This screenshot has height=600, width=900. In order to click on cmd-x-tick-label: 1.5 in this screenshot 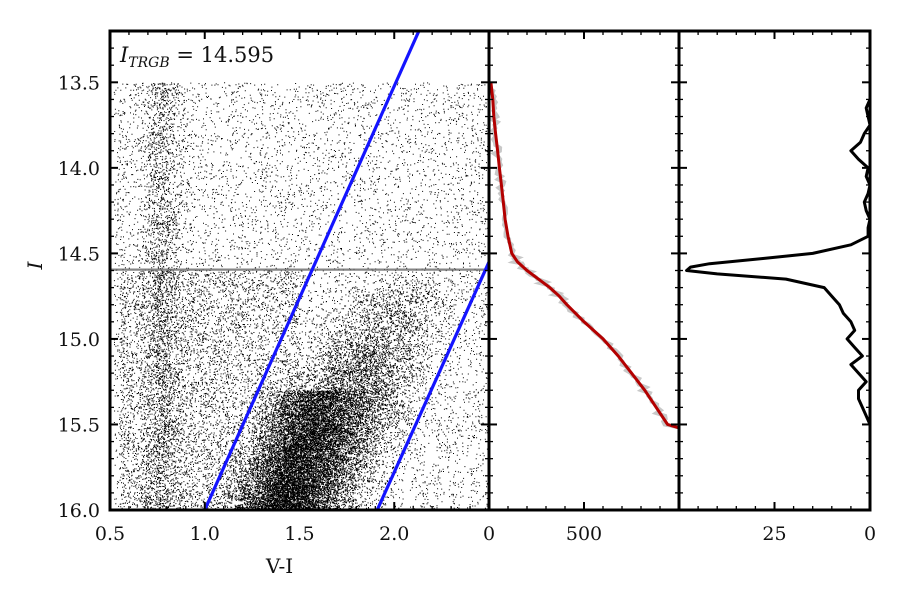, I will do `click(299, 534)`.